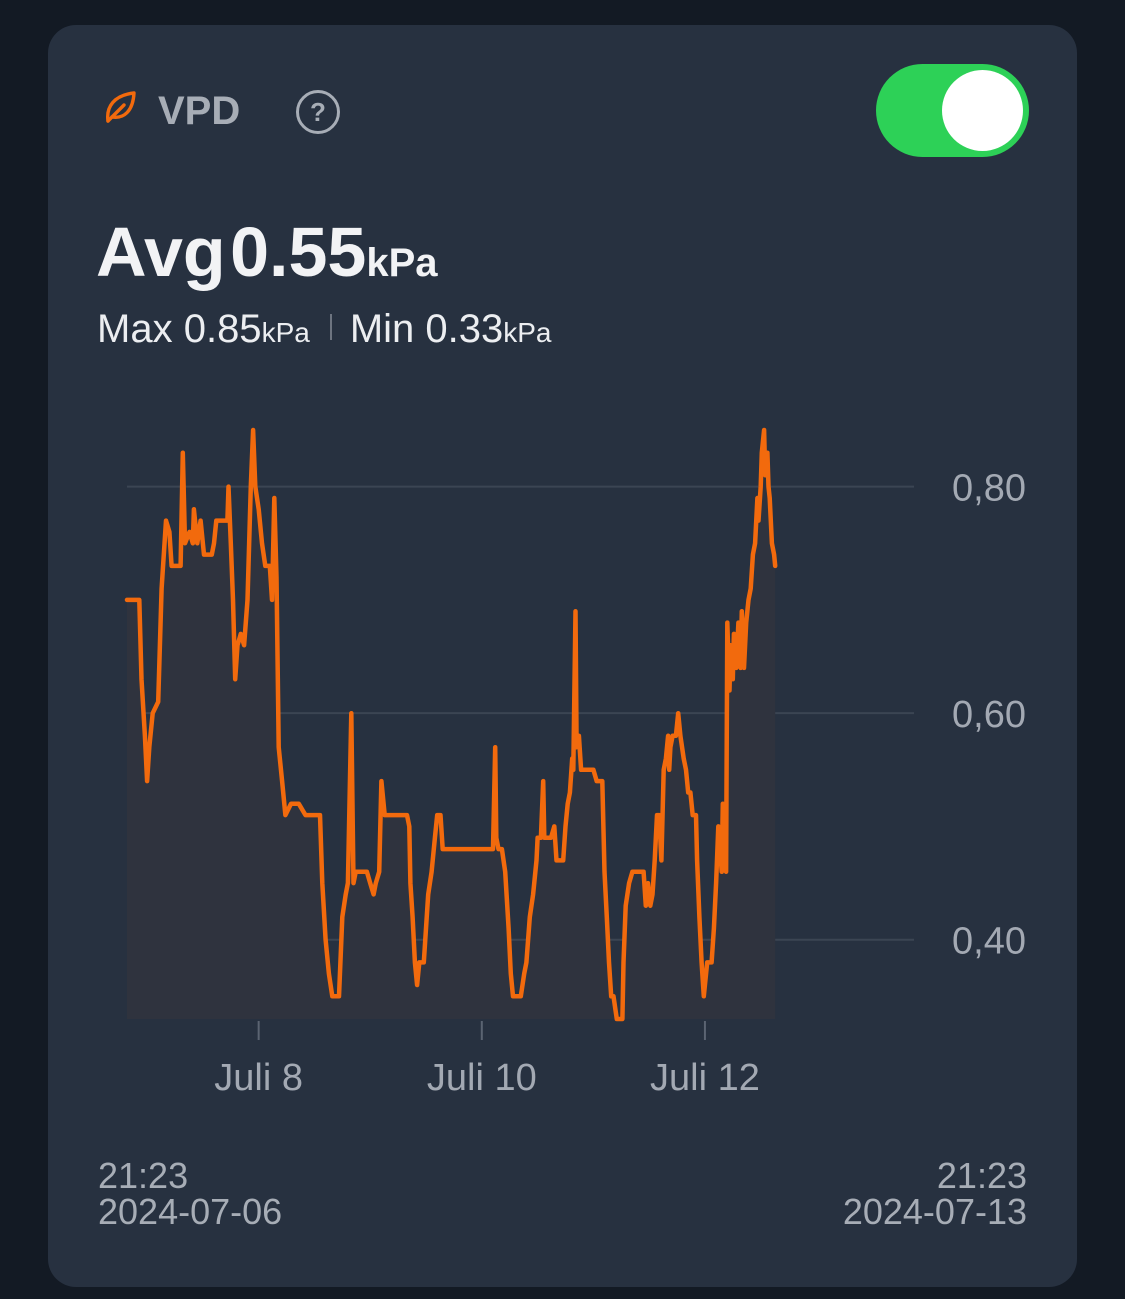 The width and height of the screenshot is (1125, 1299). I want to click on stats-divider, so click(330, 327).